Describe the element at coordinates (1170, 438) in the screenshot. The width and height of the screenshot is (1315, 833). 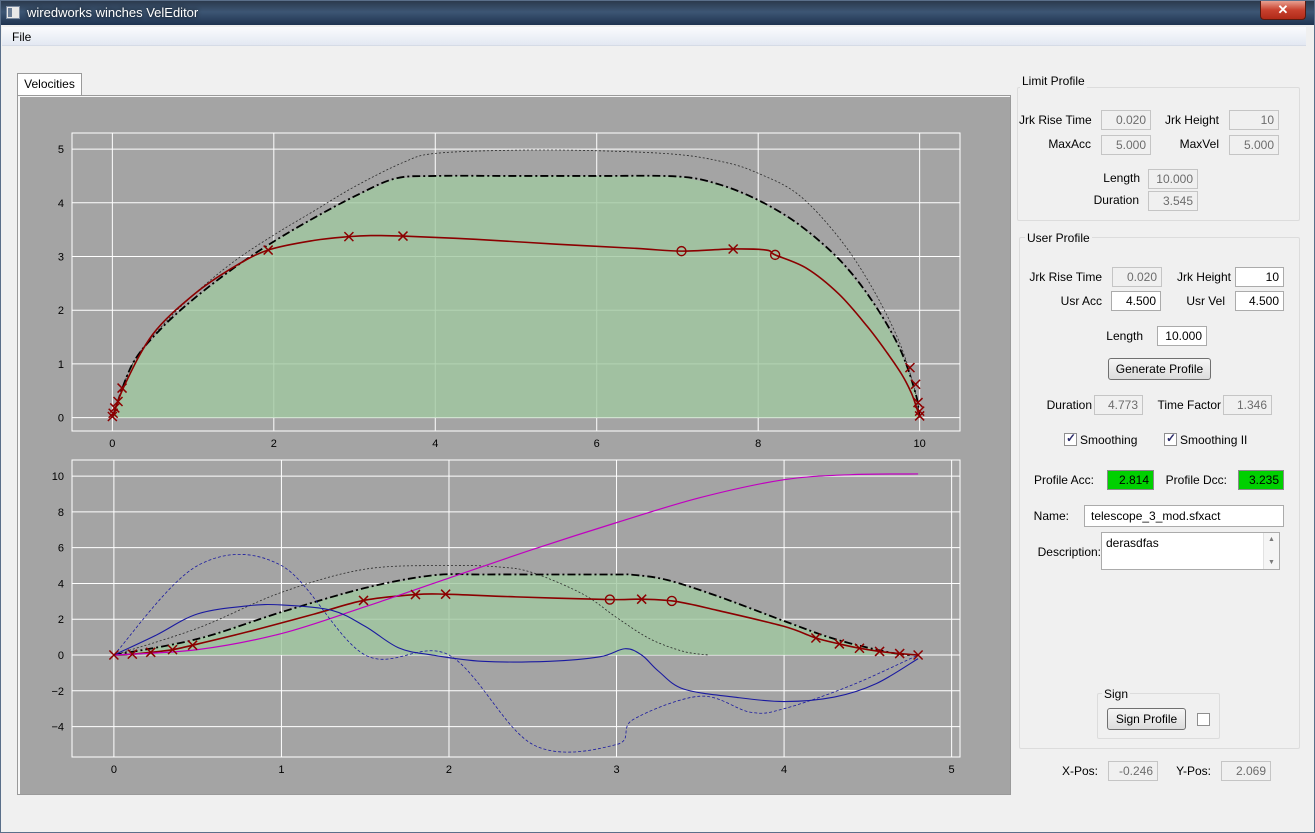
I see `smoothing-ii-checkbox` at that location.